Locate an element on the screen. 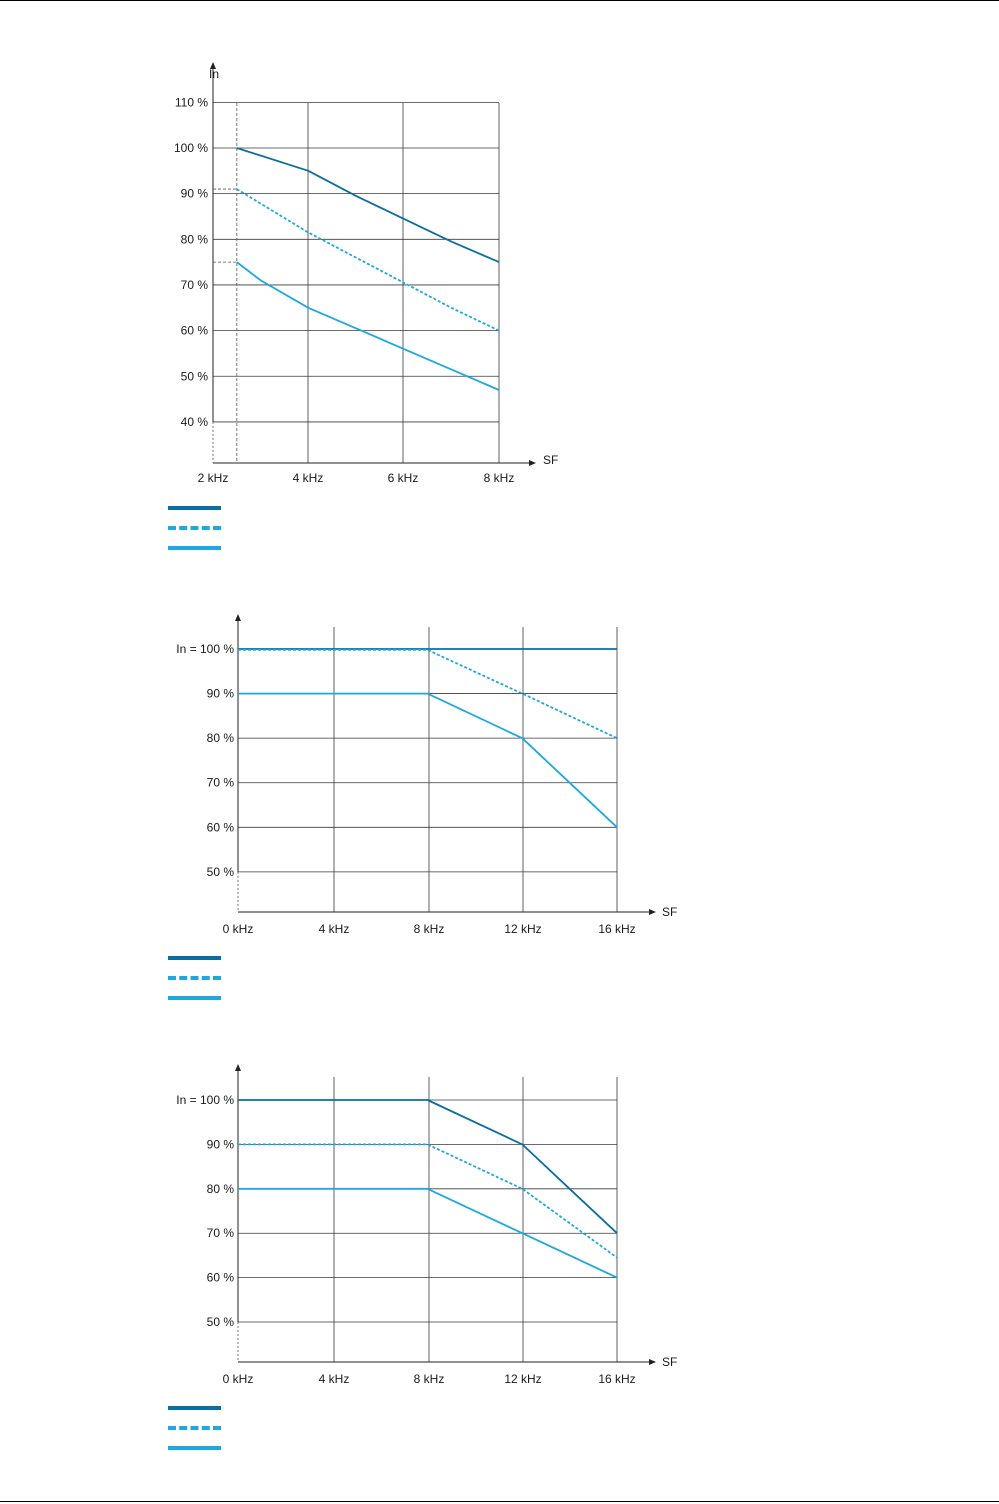  y-tick-label: 100 % is located at coordinates (191, 148).